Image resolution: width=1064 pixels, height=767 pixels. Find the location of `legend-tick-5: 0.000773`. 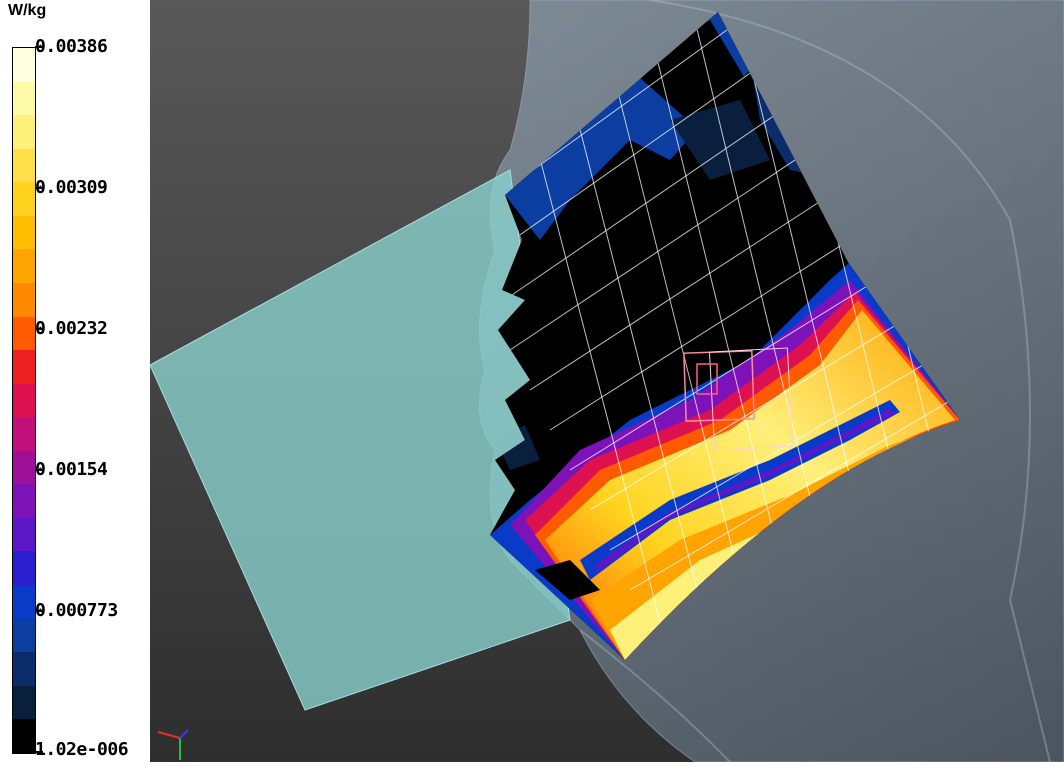

legend-tick-5: 0.000773 is located at coordinates (76, 610).